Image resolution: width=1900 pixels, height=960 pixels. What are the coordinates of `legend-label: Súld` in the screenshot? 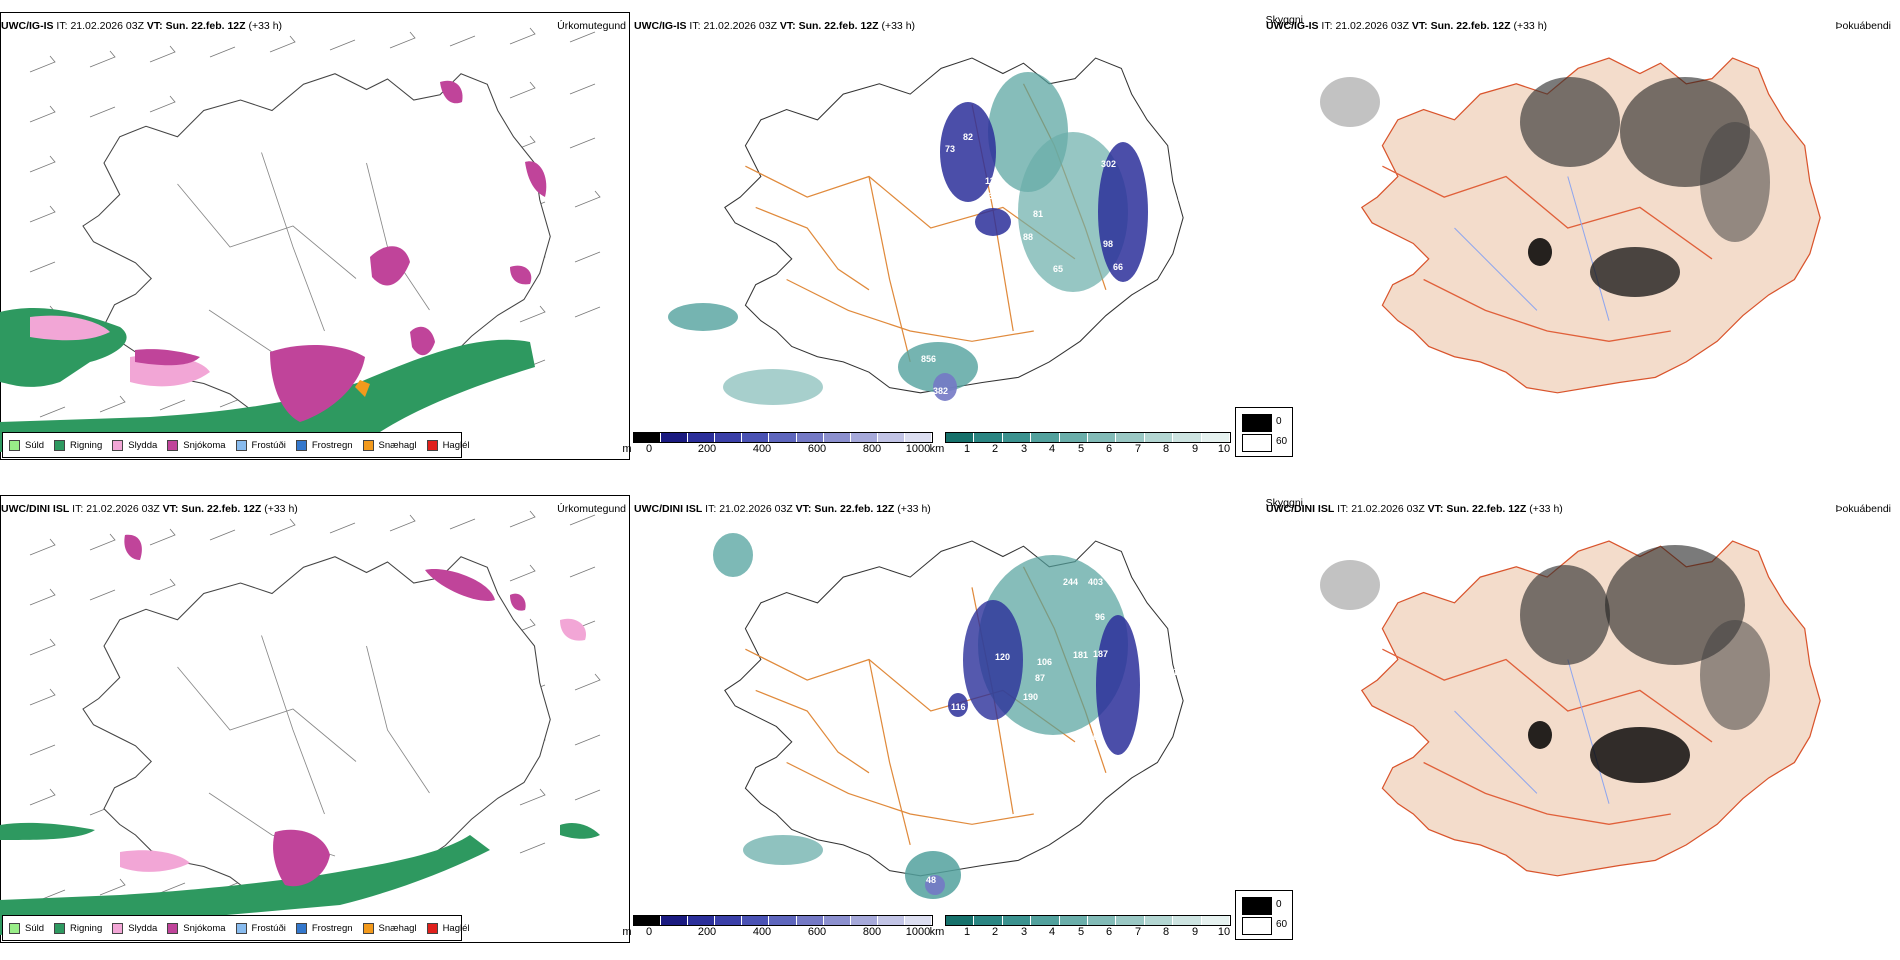 It's located at (35, 928).